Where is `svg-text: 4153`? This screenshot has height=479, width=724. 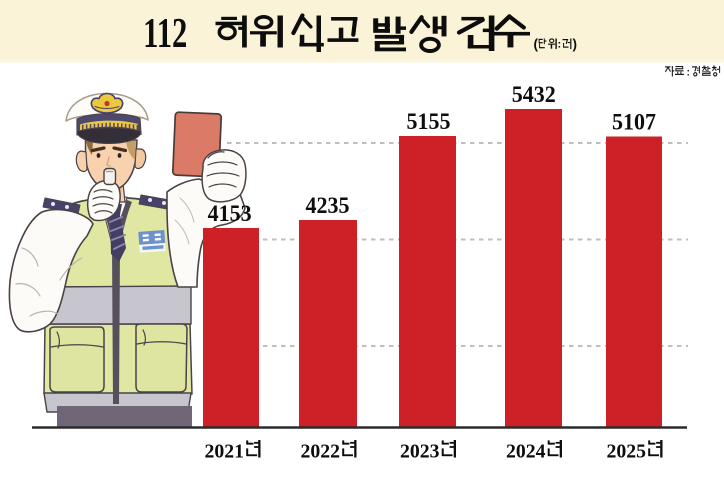
svg-text: 4153 is located at coordinates (230, 213).